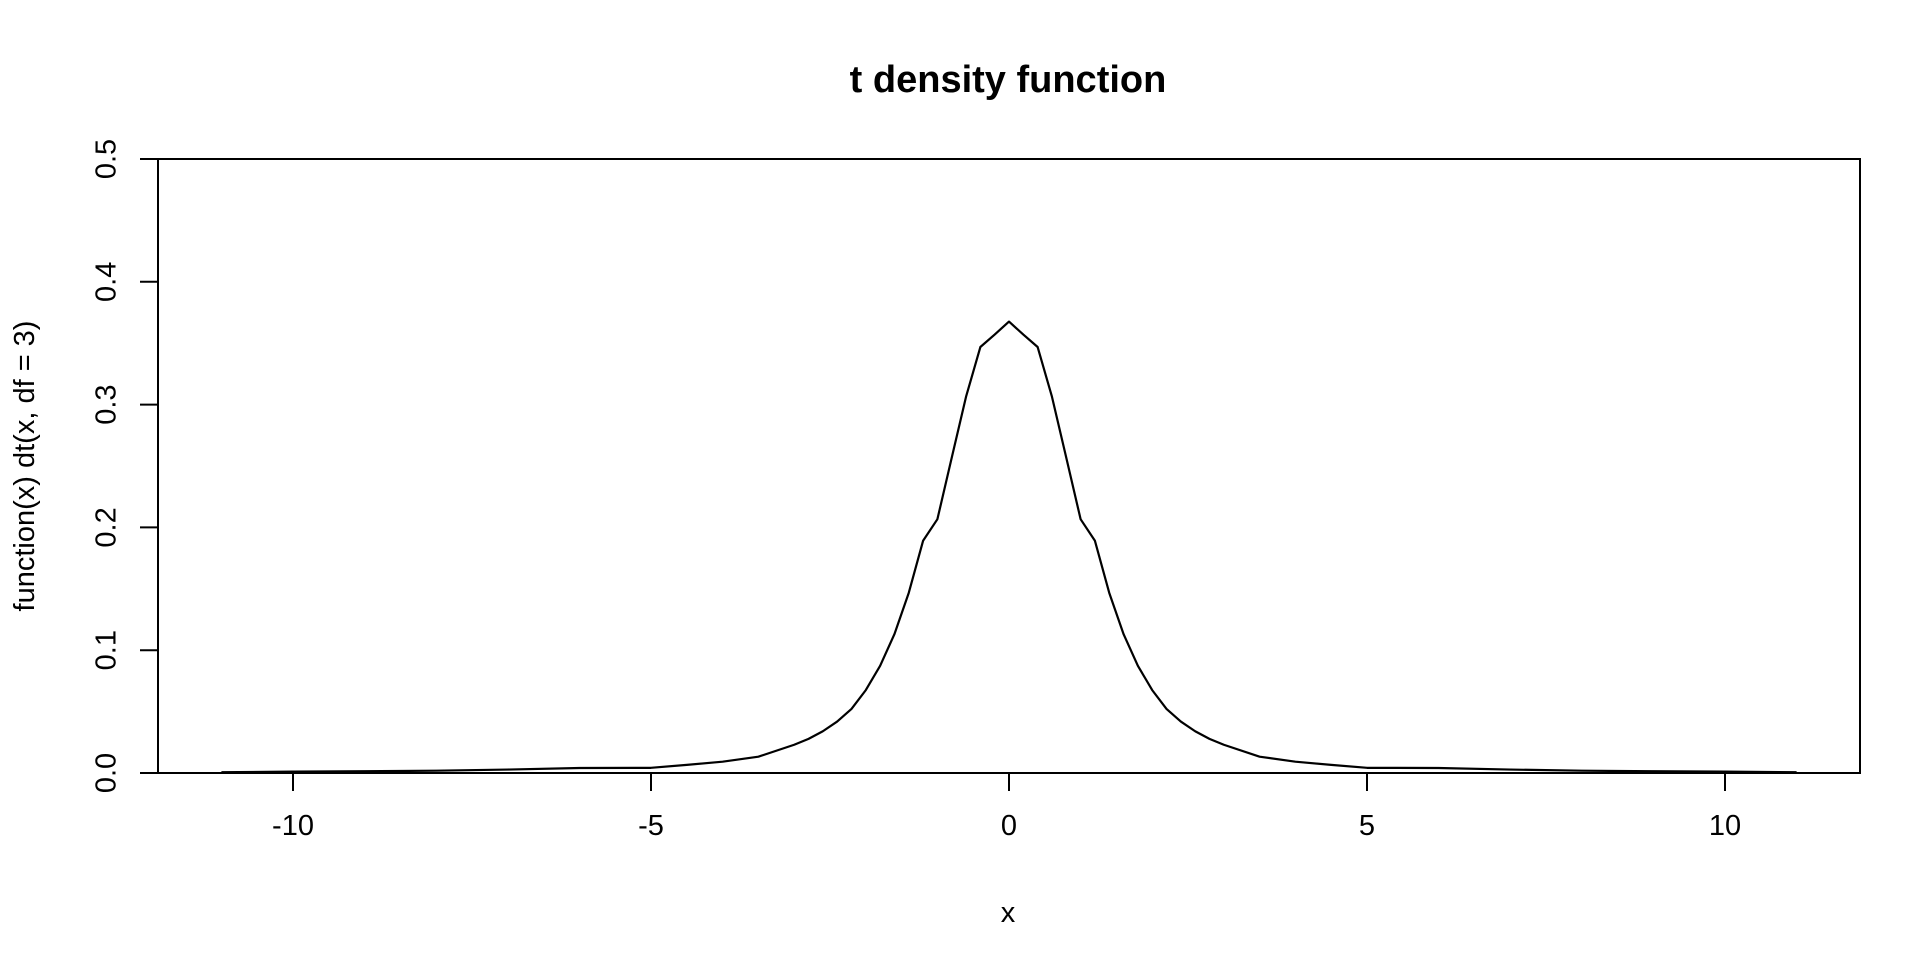 This screenshot has width=1920, height=960. What do you see at coordinates (1009, 826) in the screenshot?
I see `x-tick-label: 0` at bounding box center [1009, 826].